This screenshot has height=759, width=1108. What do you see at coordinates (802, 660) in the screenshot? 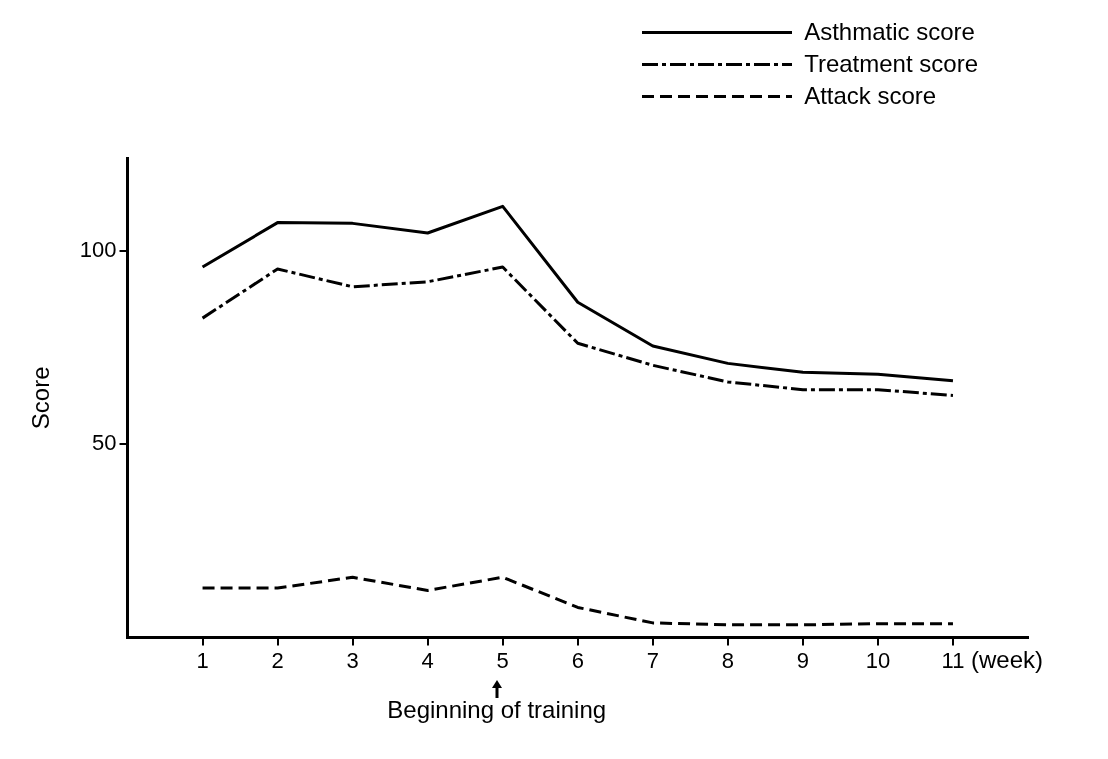
I see `x-tick-label: 9` at bounding box center [802, 660].